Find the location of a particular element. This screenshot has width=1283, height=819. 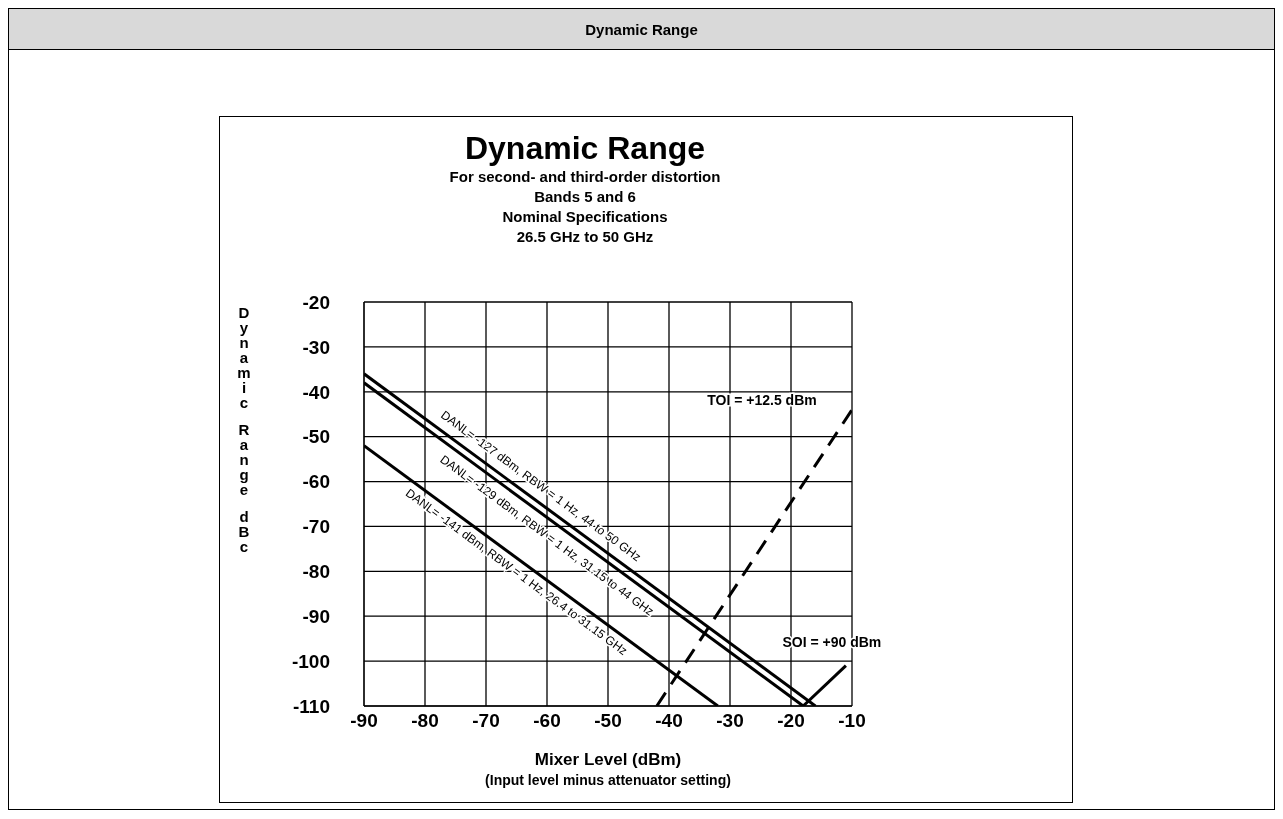

x-tick-label: -50 is located at coordinates (608, 721).